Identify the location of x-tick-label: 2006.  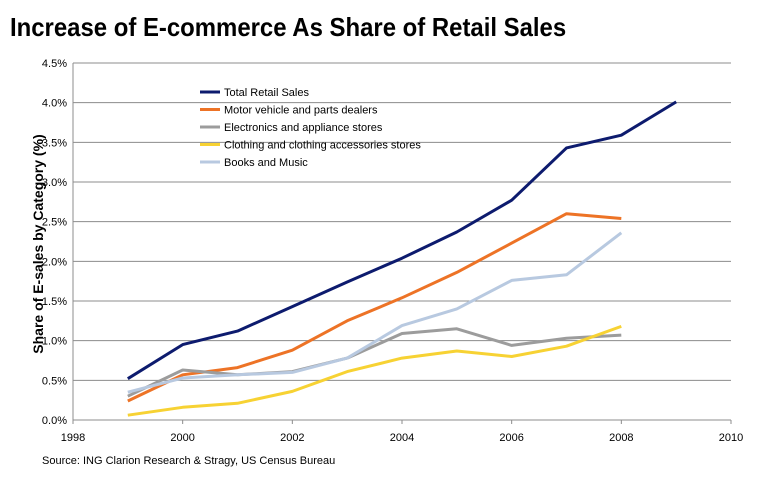
(511, 438).